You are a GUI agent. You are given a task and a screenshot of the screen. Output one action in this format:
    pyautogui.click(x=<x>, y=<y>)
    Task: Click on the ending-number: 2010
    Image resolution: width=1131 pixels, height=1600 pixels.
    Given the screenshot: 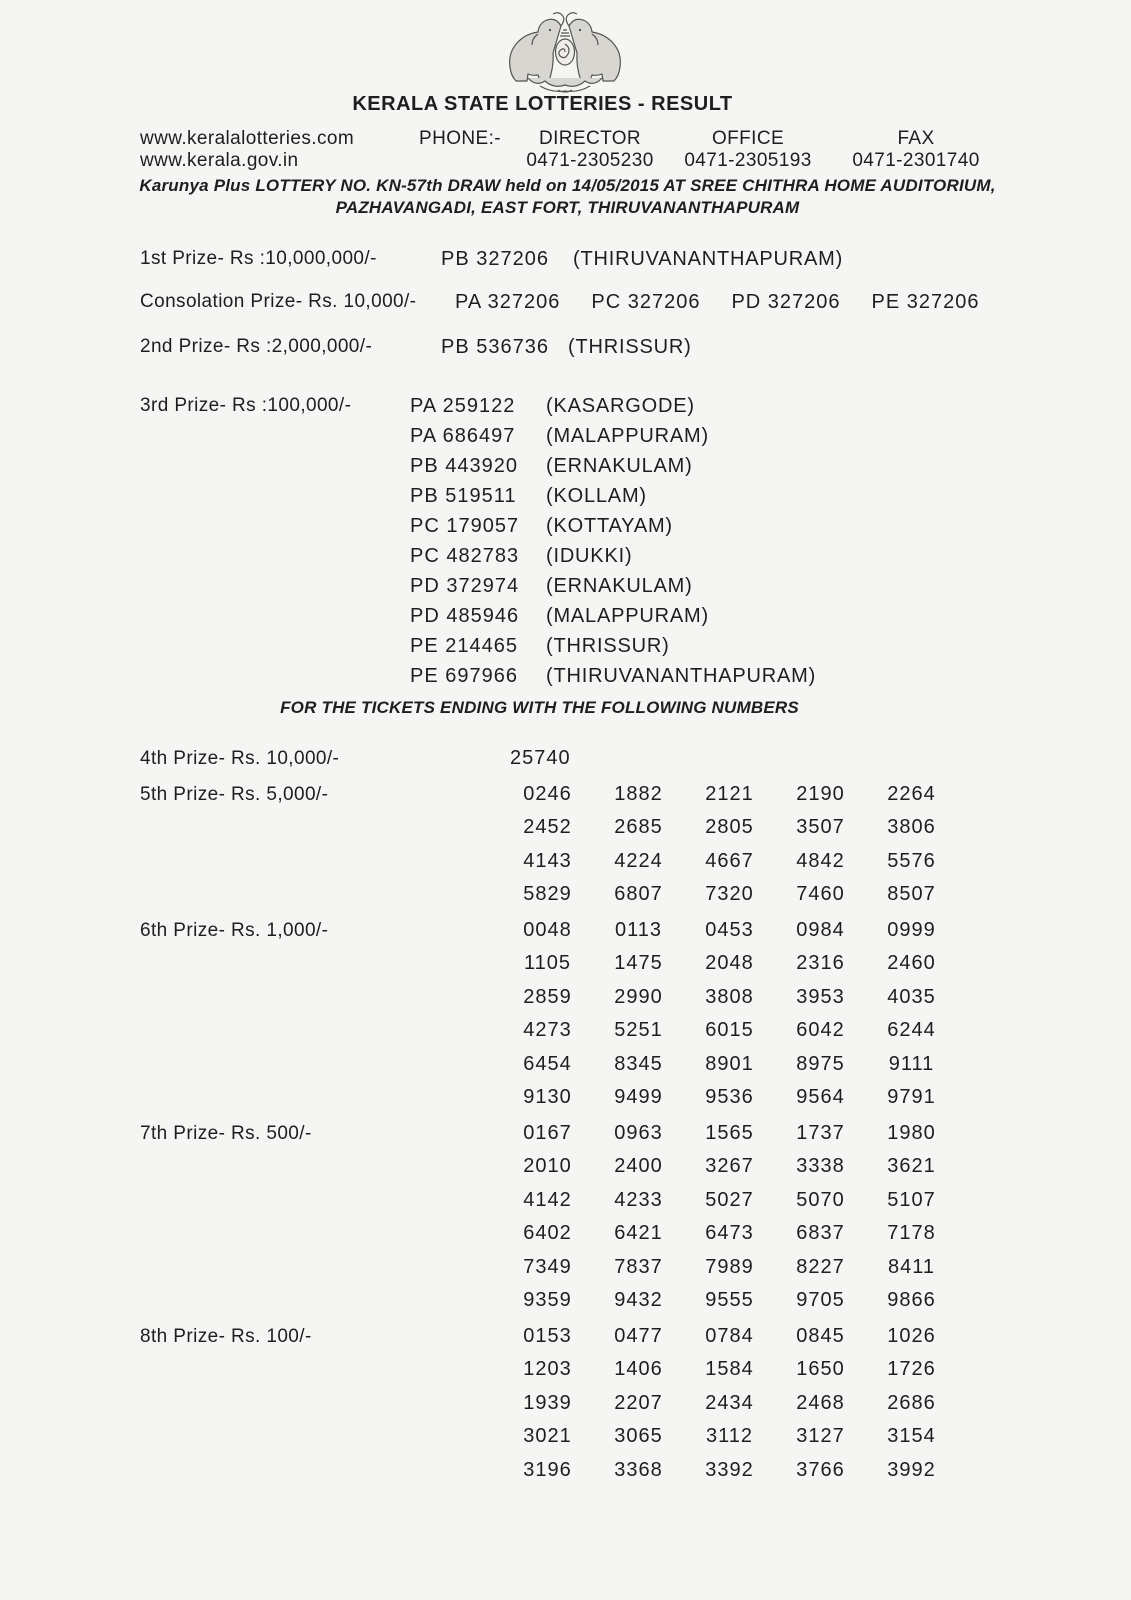 What is the action you would take?
    pyautogui.click(x=547, y=1166)
    